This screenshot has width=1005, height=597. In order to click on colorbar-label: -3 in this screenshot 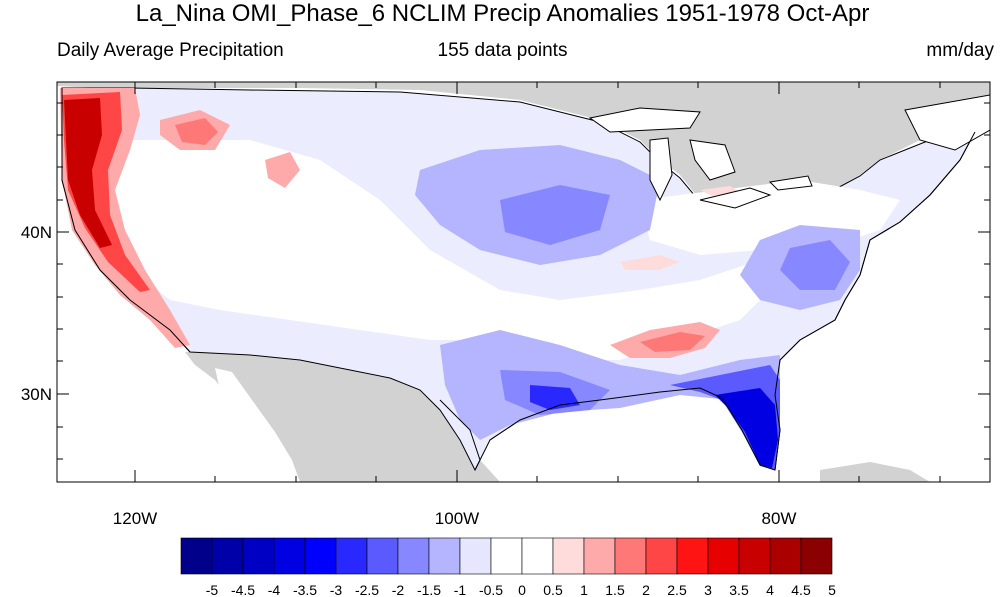, I will do `click(336, 589)`.